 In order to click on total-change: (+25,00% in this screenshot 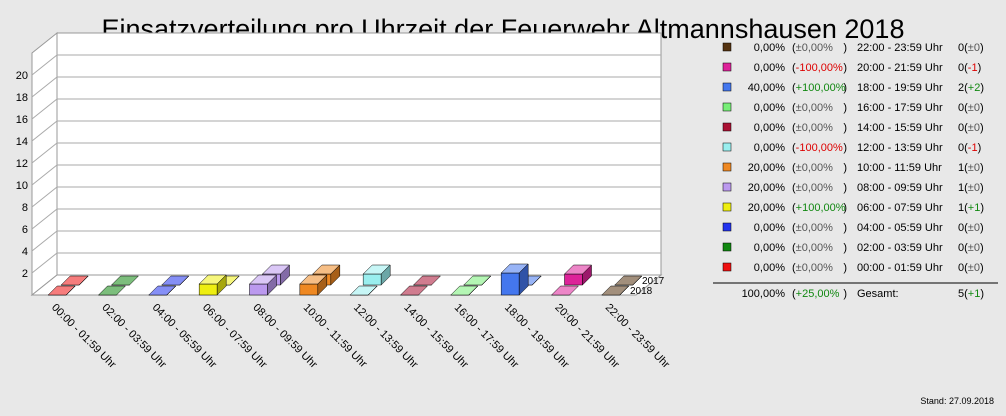, I will do `click(816, 294)`.